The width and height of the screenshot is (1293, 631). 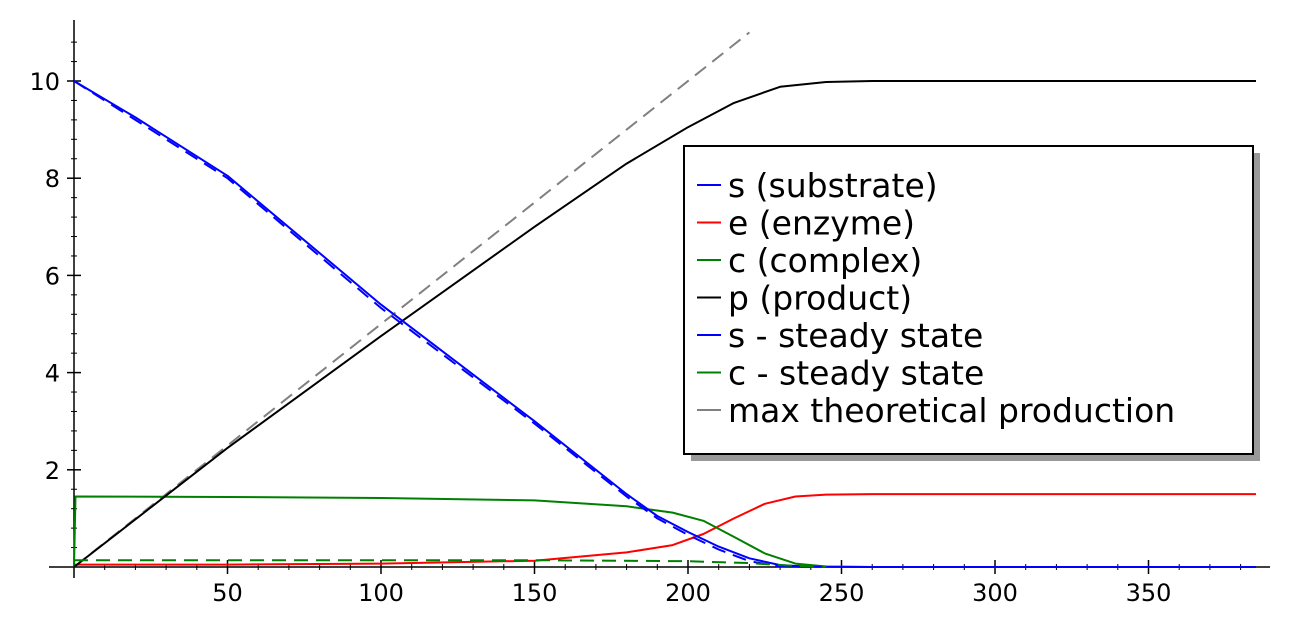 What do you see at coordinates (381, 593) in the screenshot?
I see `x-tick-label: 100` at bounding box center [381, 593].